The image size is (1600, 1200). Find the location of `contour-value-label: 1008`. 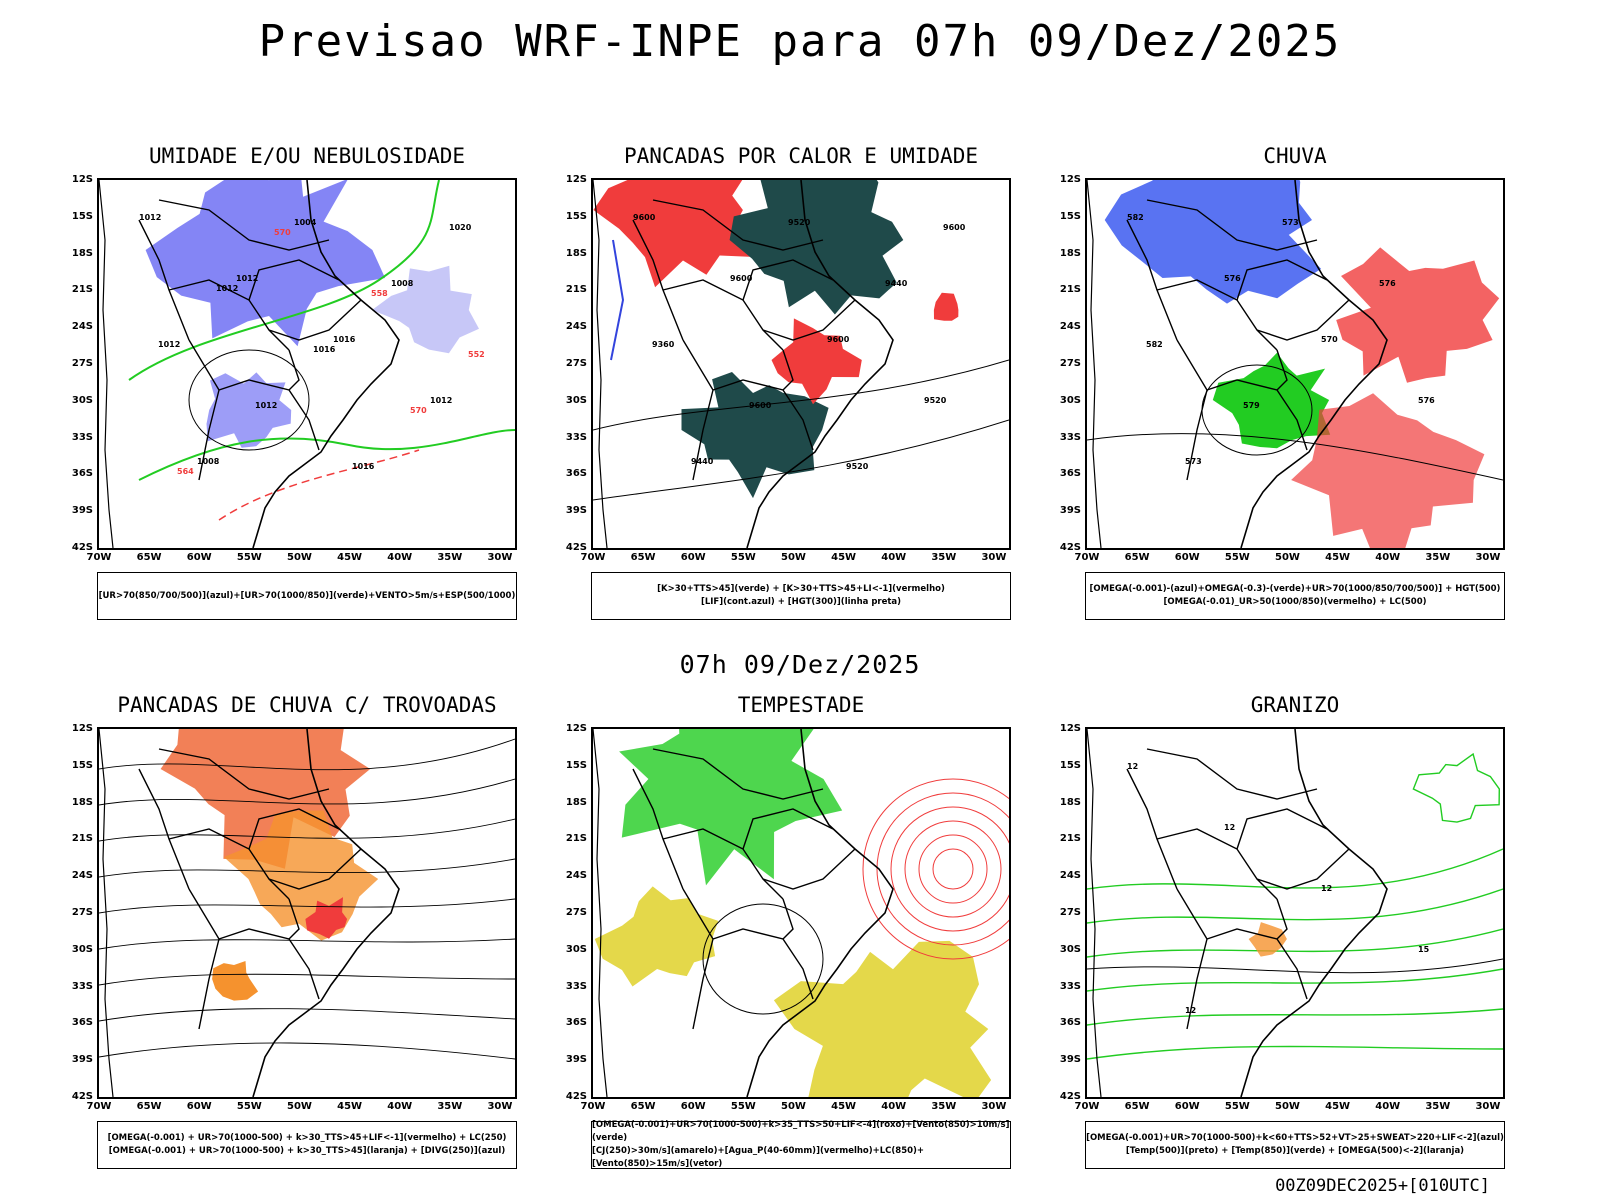

contour-value-label: 1008 is located at coordinates (402, 283).